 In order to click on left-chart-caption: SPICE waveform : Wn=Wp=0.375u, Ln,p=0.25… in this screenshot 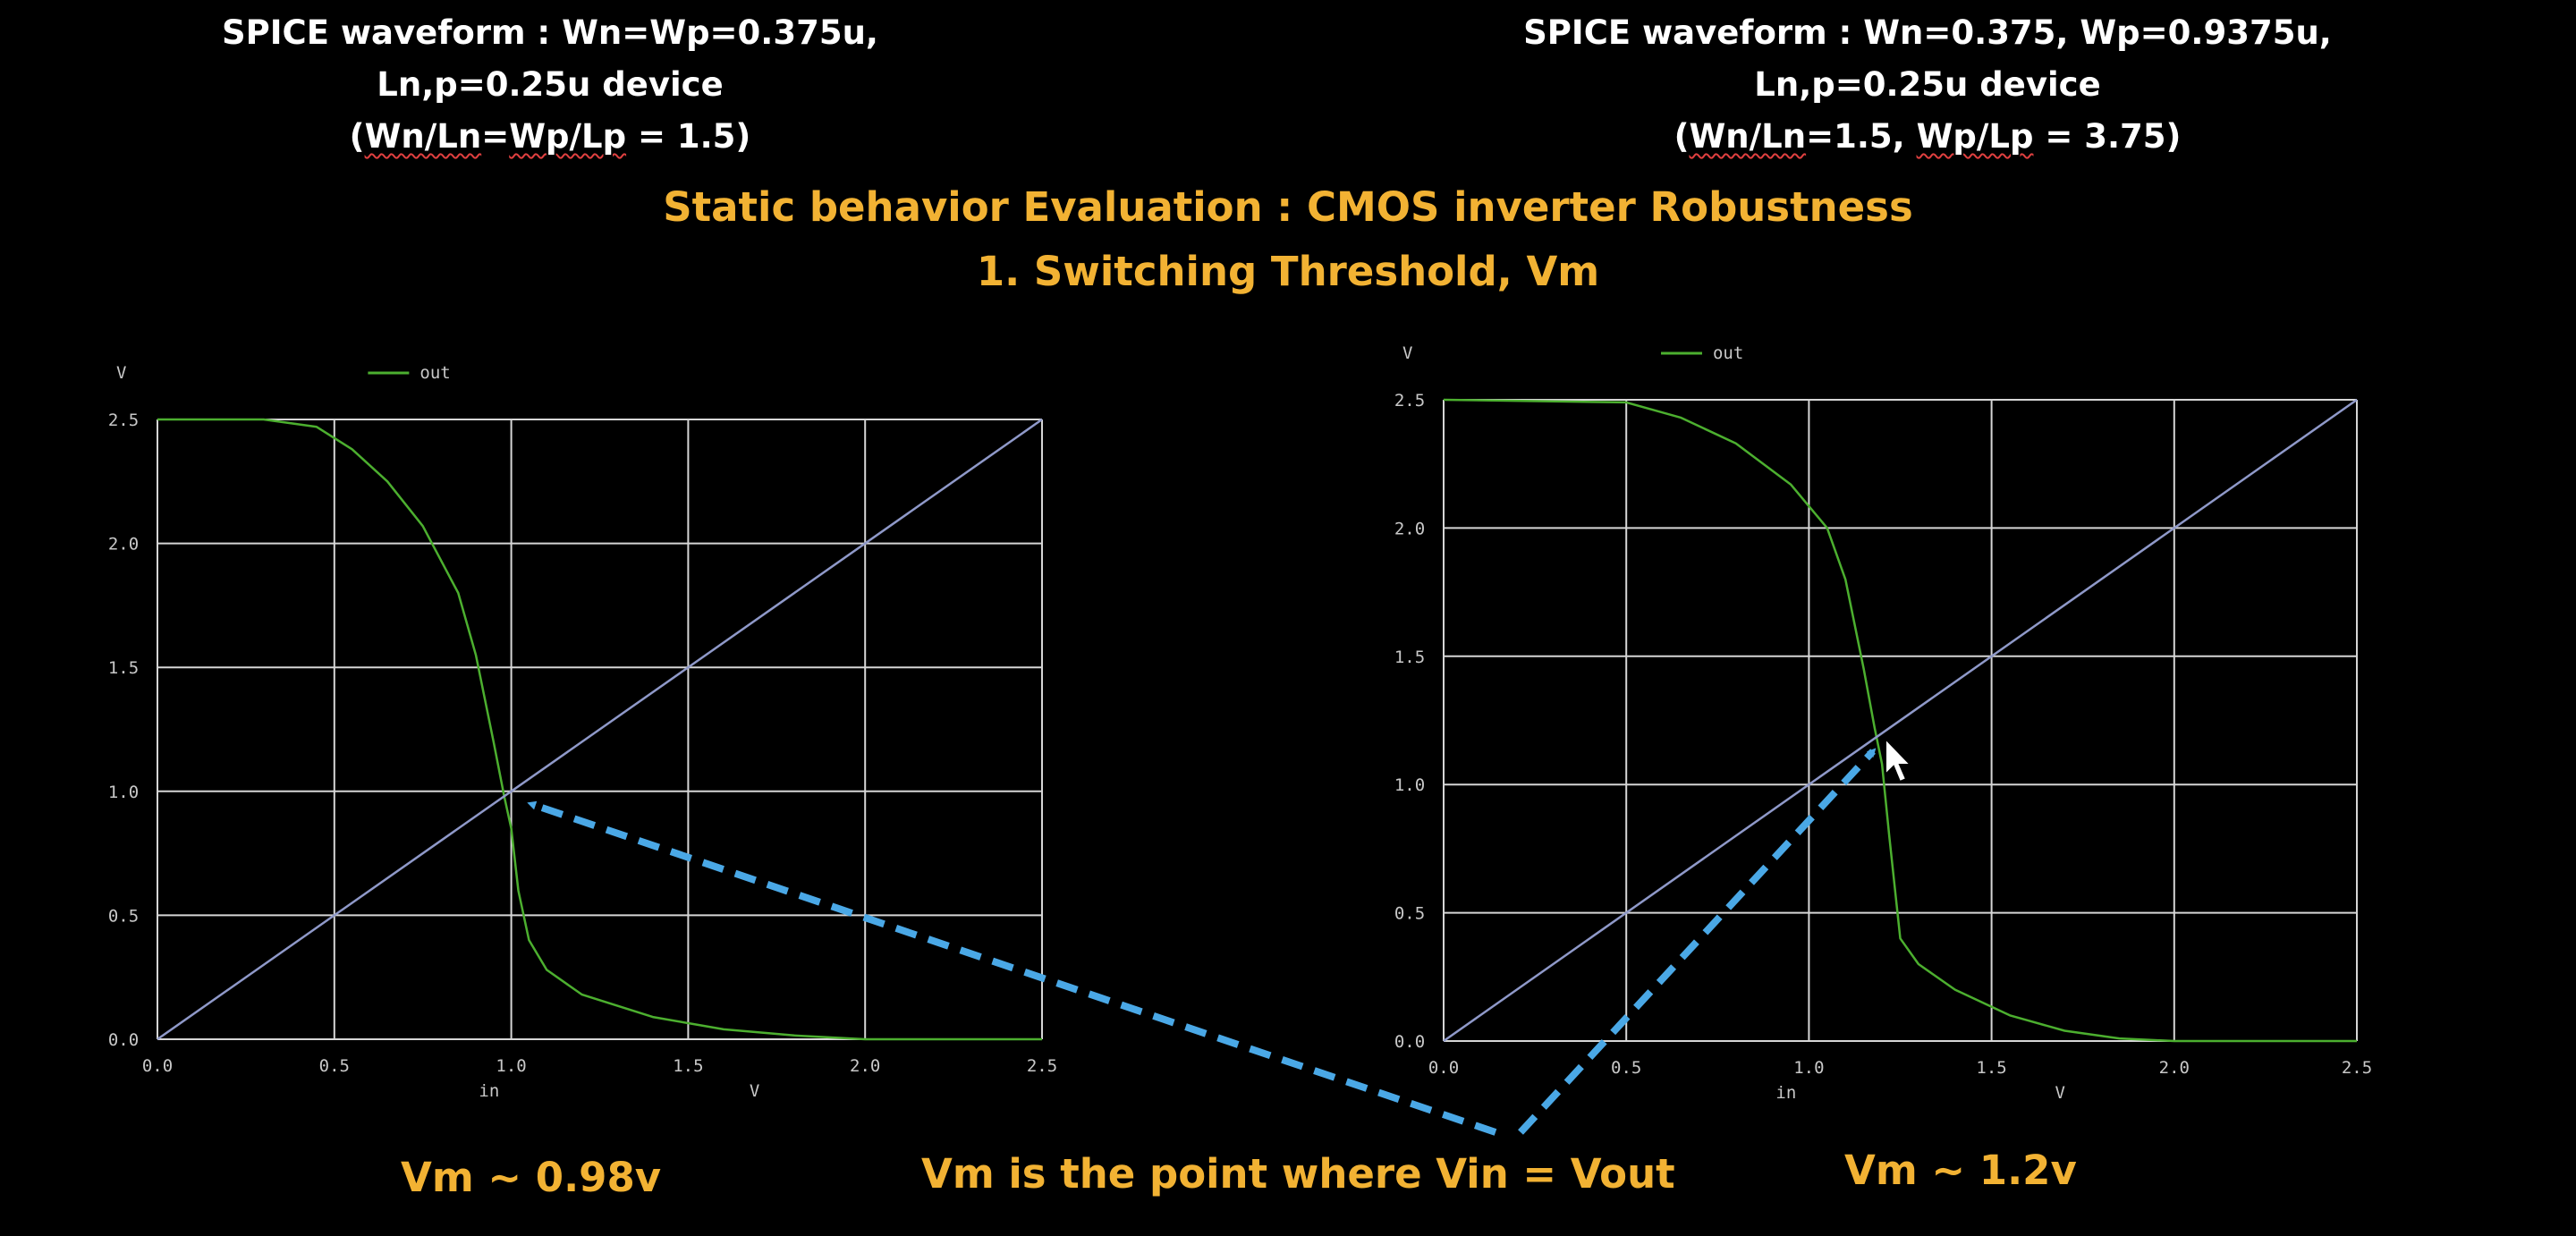, I will do `click(550, 85)`.